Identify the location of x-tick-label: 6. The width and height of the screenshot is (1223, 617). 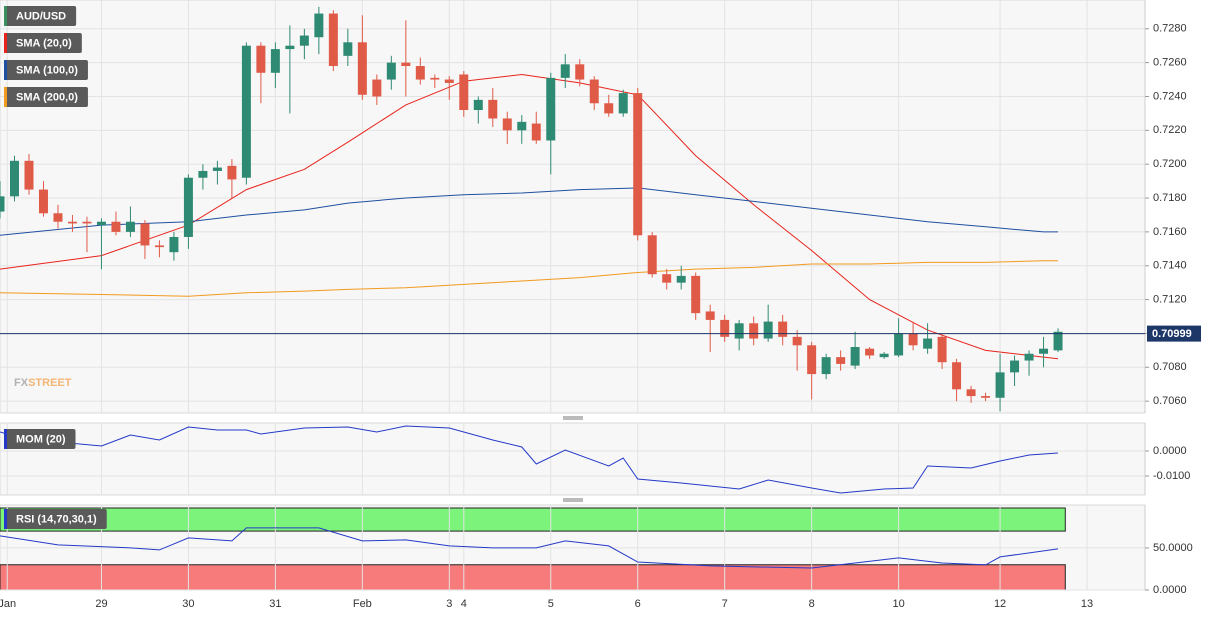
(638, 604).